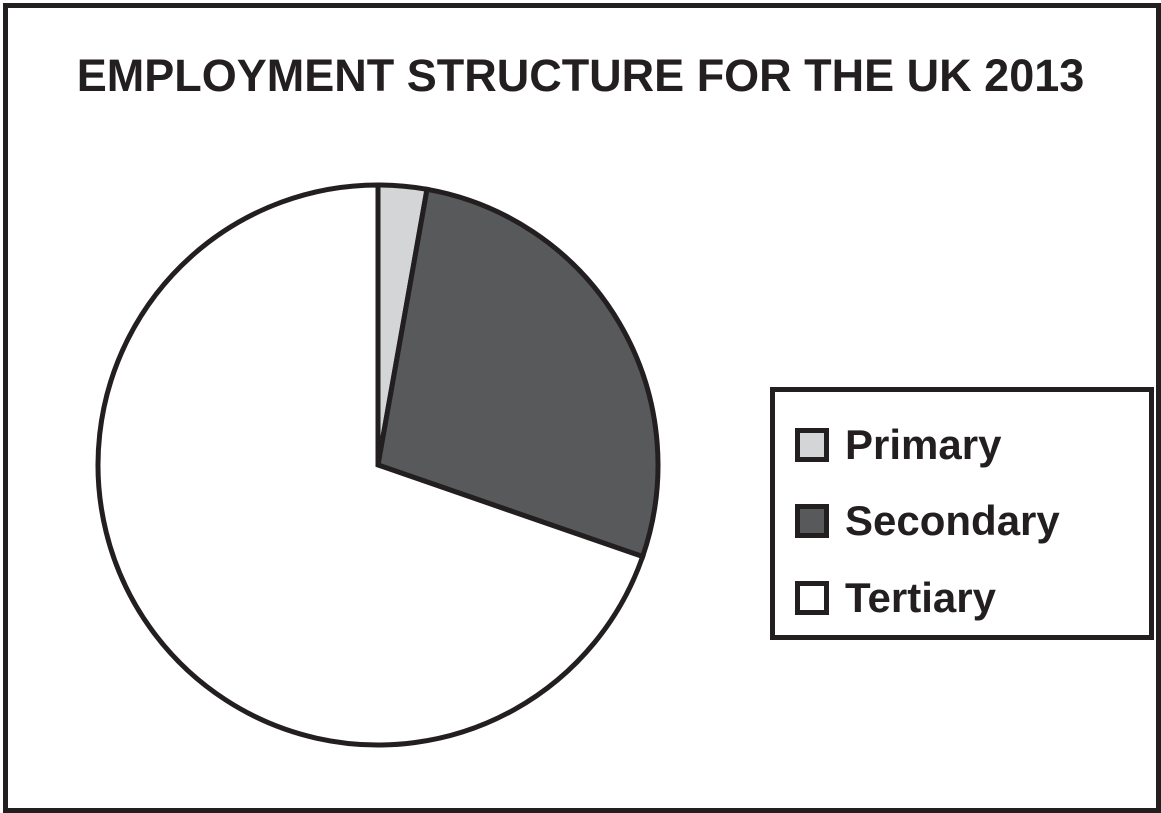  I want to click on pie-slice-secondary, so click(518, 373).